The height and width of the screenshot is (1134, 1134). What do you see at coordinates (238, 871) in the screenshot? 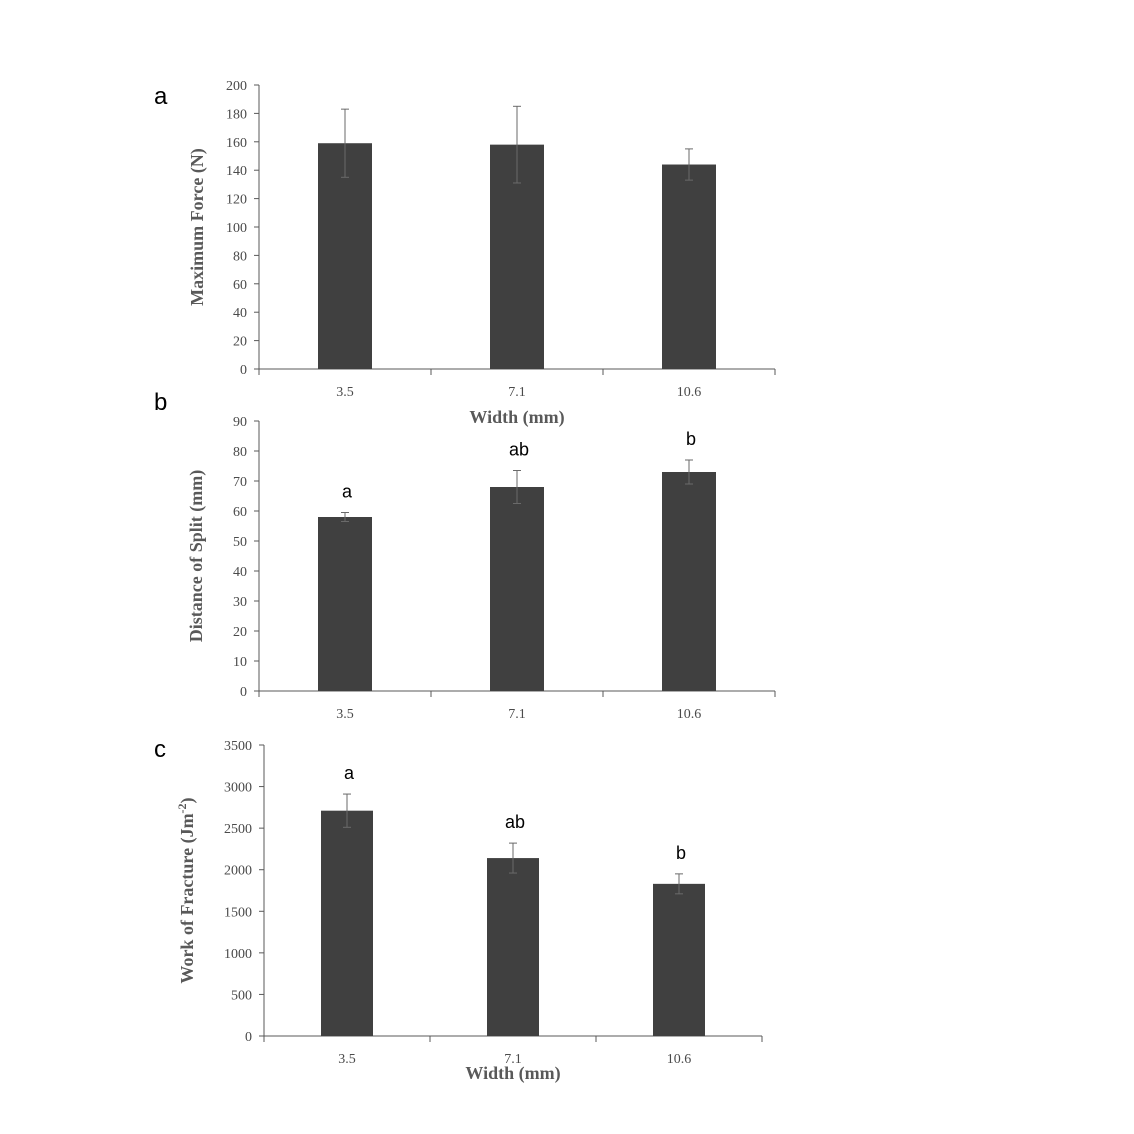
I see `y-tick-label: 2000` at bounding box center [238, 871].